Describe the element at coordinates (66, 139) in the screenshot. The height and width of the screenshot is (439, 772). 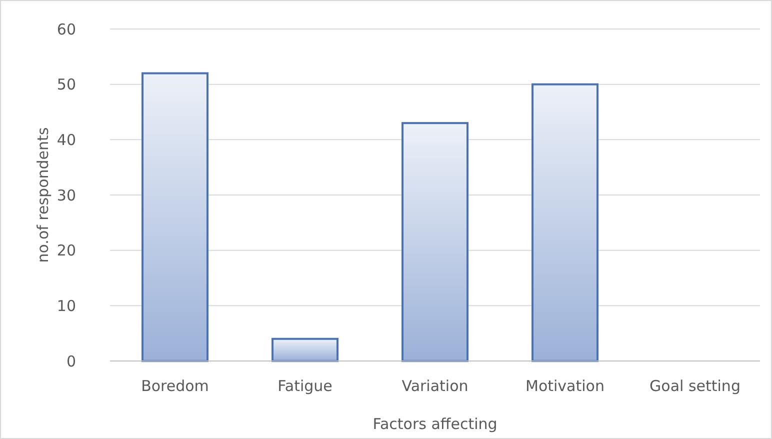
I see `y-tick-label: 40` at that location.